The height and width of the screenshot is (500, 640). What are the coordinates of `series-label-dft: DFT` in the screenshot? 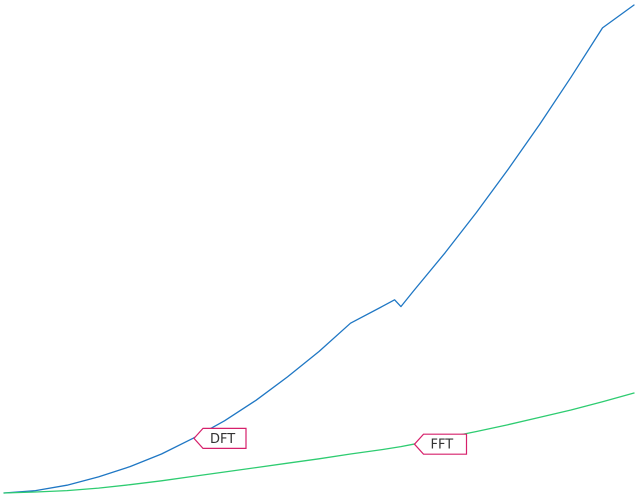 It's located at (220, 438).